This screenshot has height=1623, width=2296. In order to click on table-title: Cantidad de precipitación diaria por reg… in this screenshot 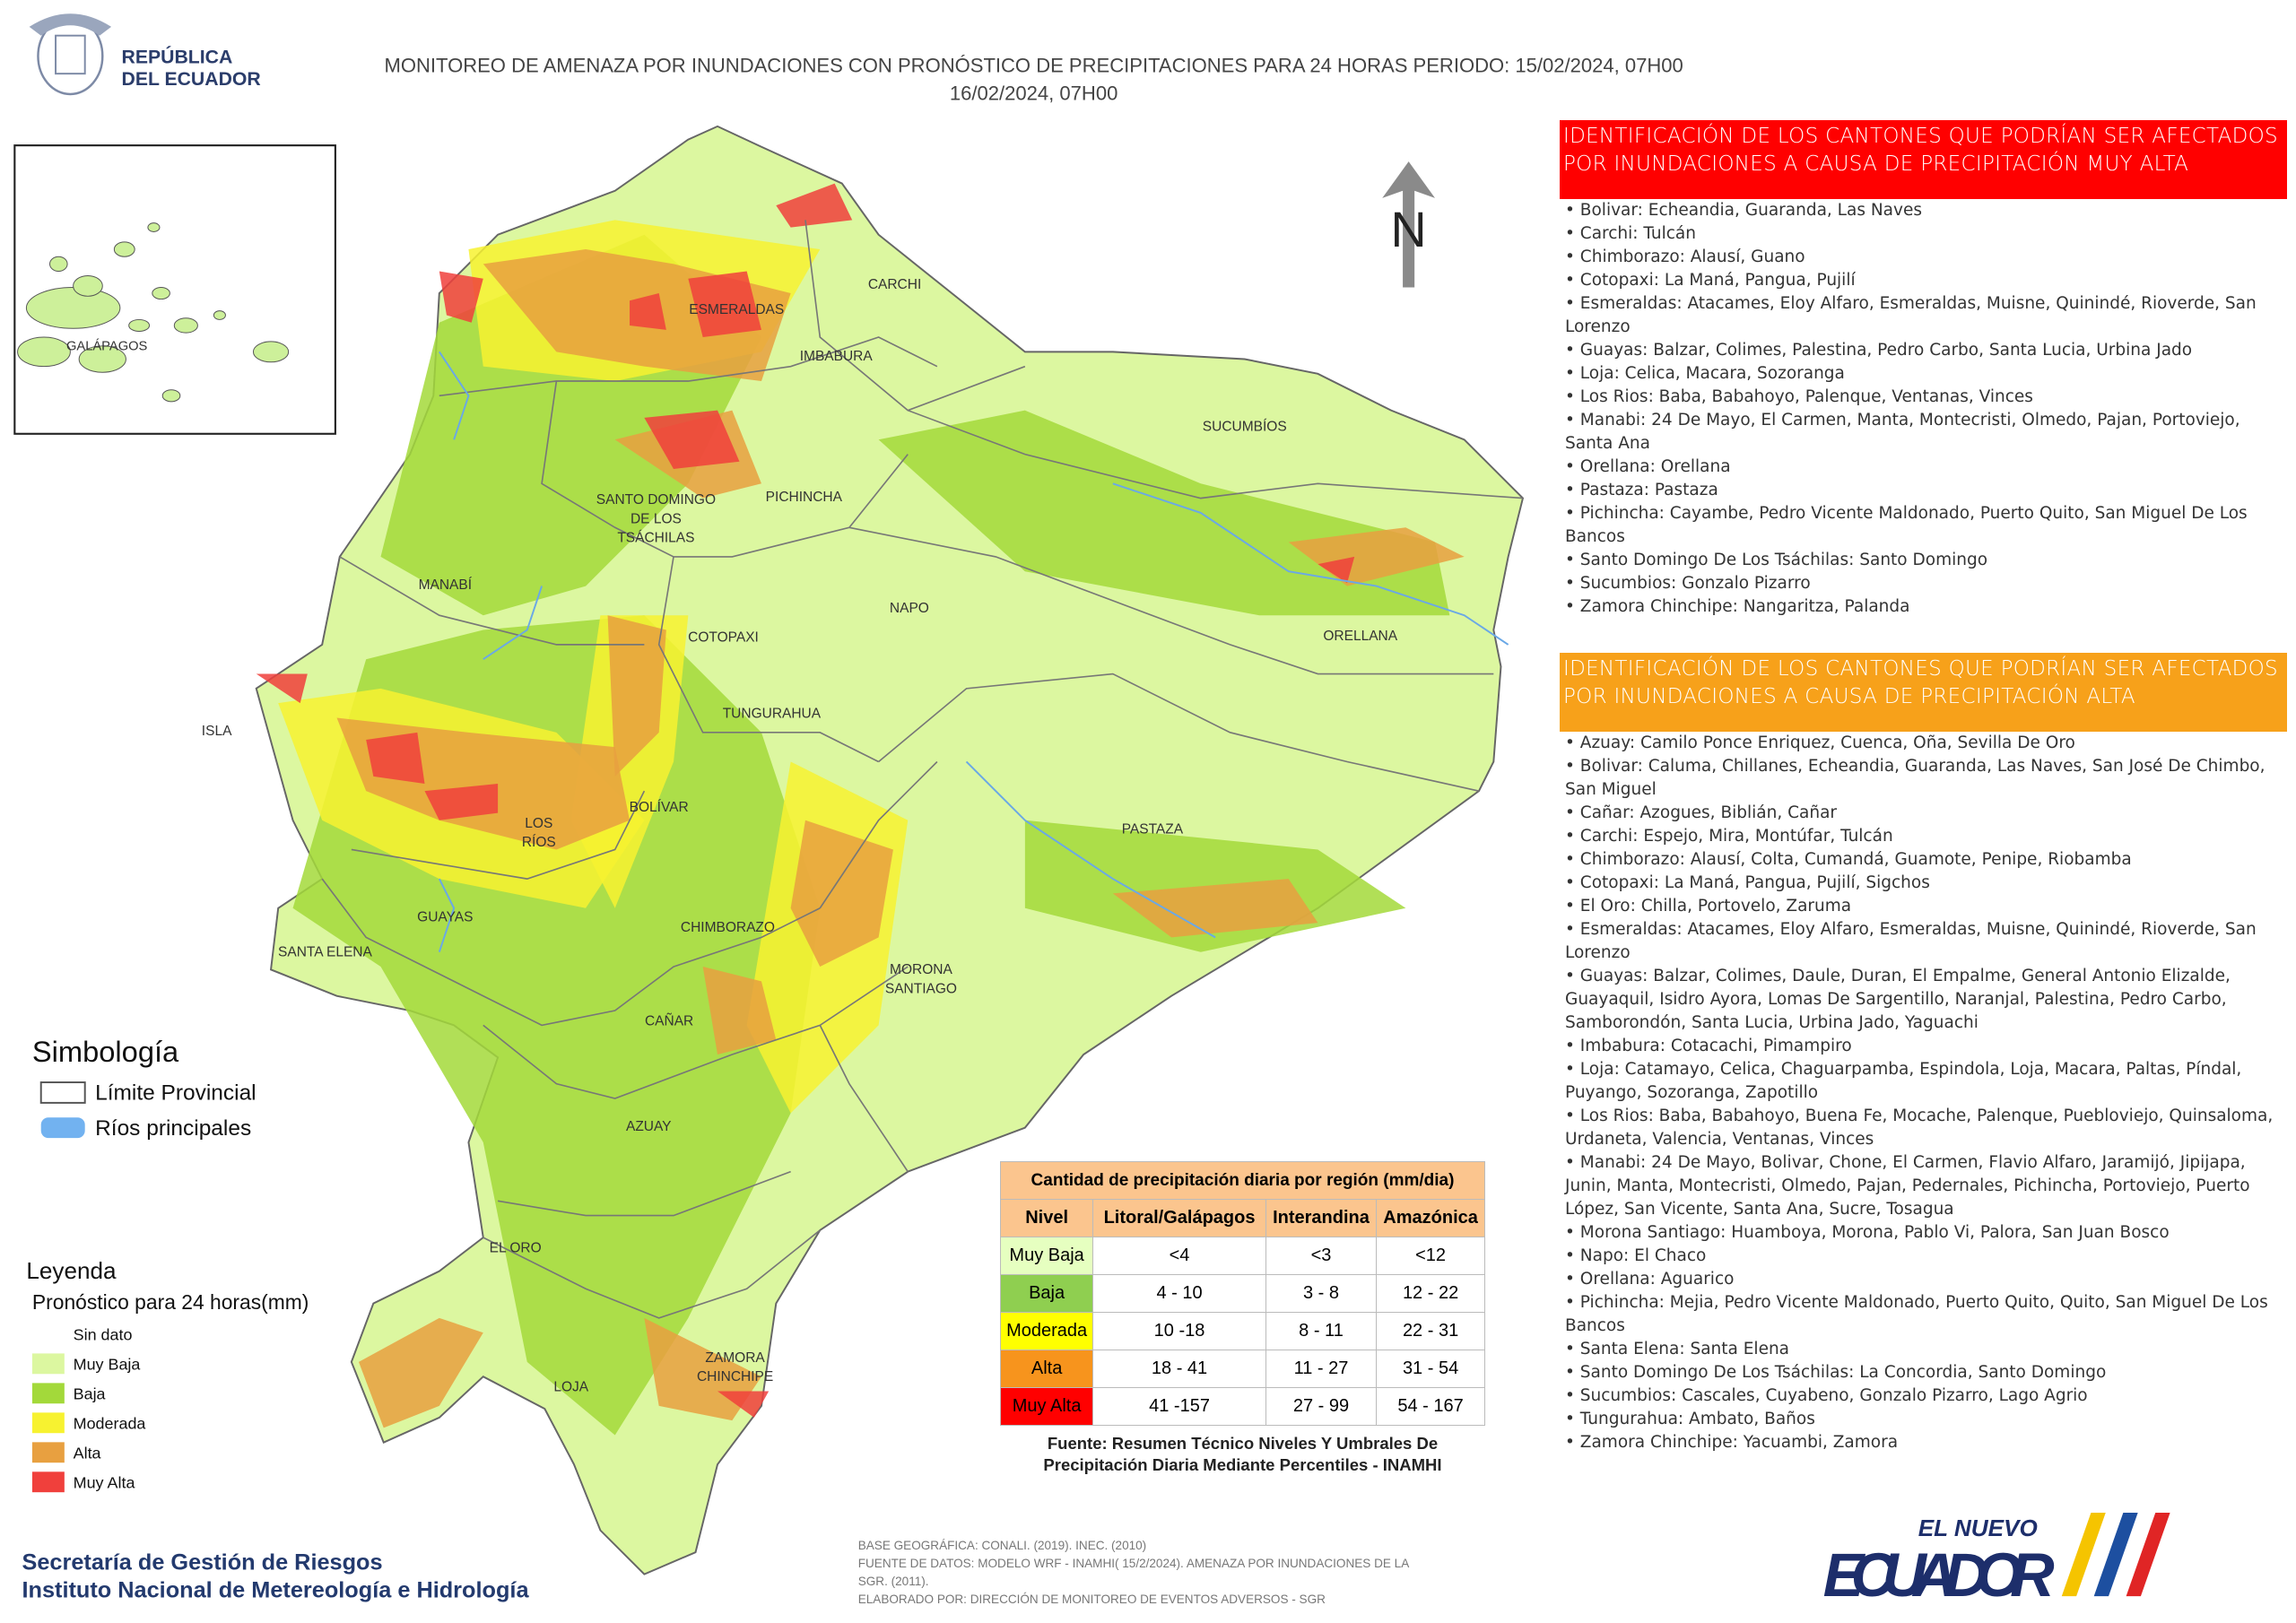, I will do `click(1242, 1180)`.